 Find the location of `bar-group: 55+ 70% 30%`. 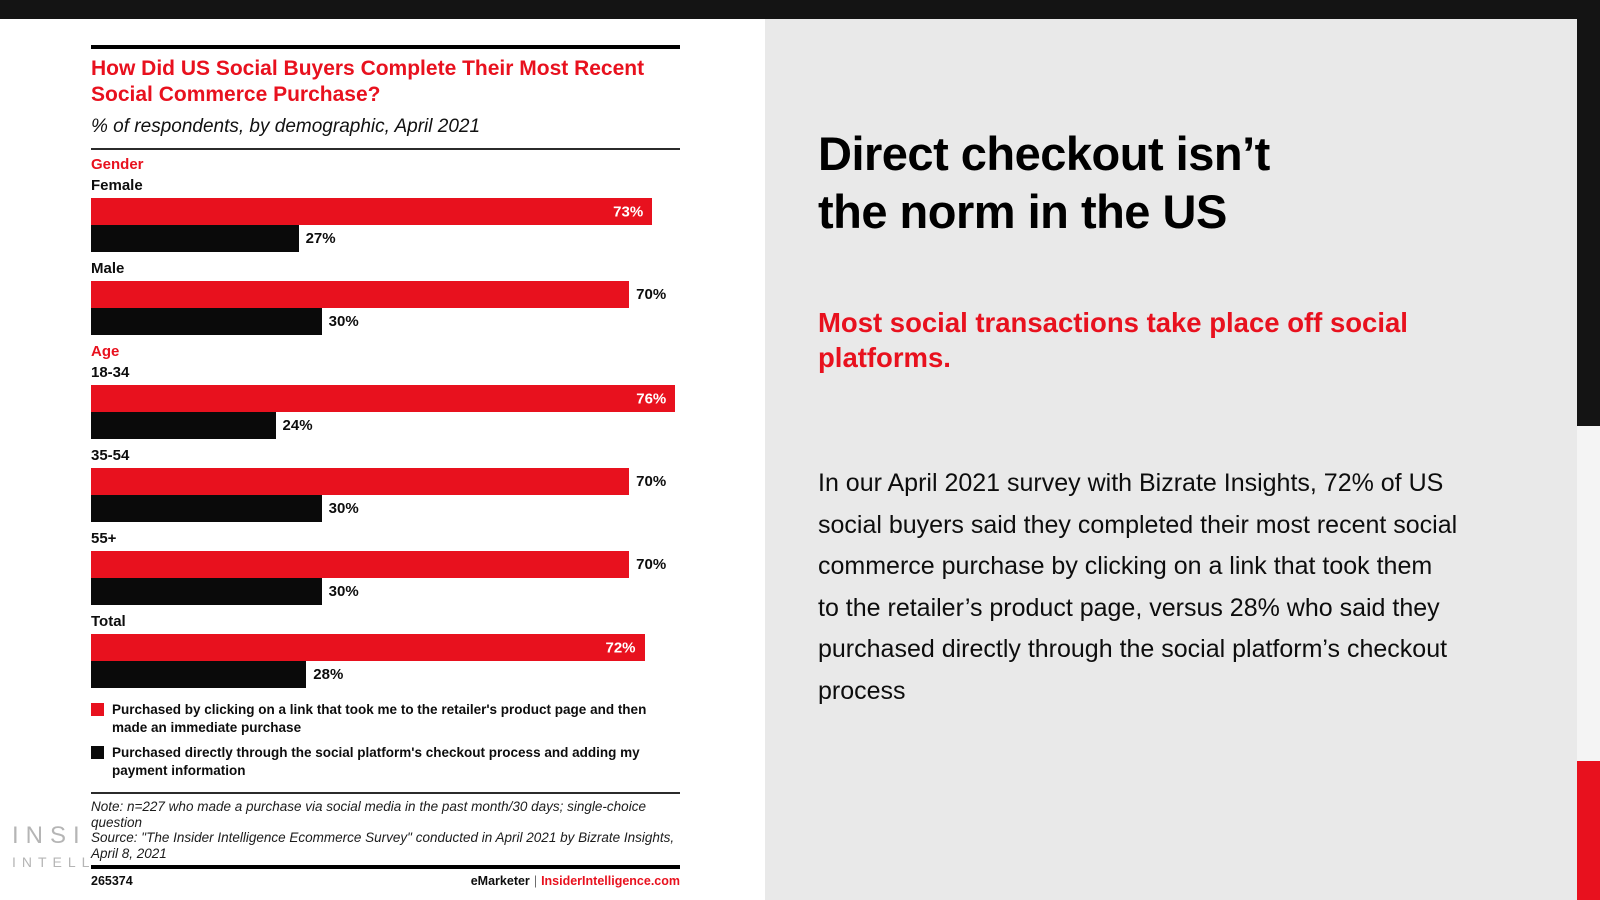

bar-group: 55+ 70% 30% is located at coordinates (385, 567).